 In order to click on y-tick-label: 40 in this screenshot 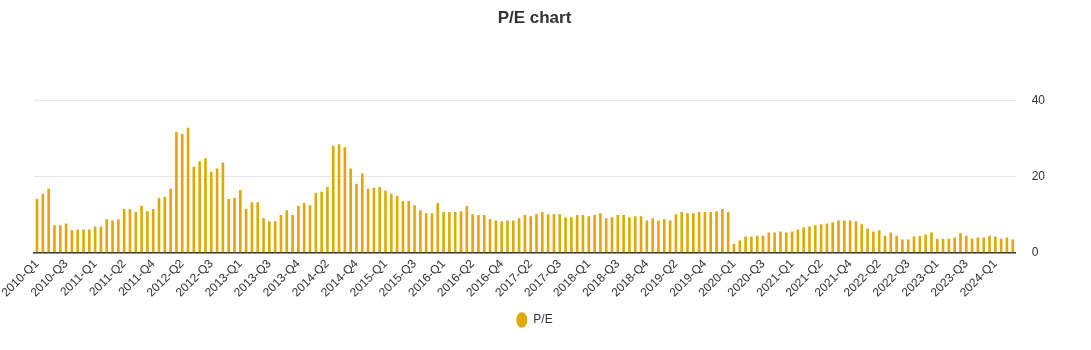, I will do `click(1038, 99)`.